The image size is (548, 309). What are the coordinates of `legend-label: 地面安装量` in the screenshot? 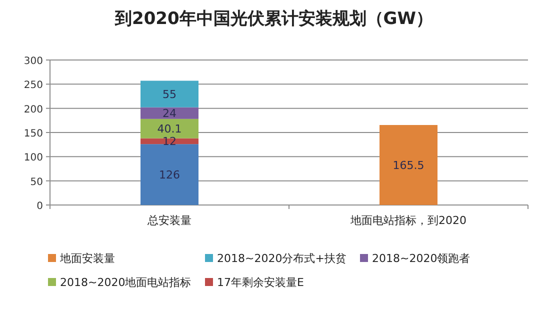 It's located at (87, 258).